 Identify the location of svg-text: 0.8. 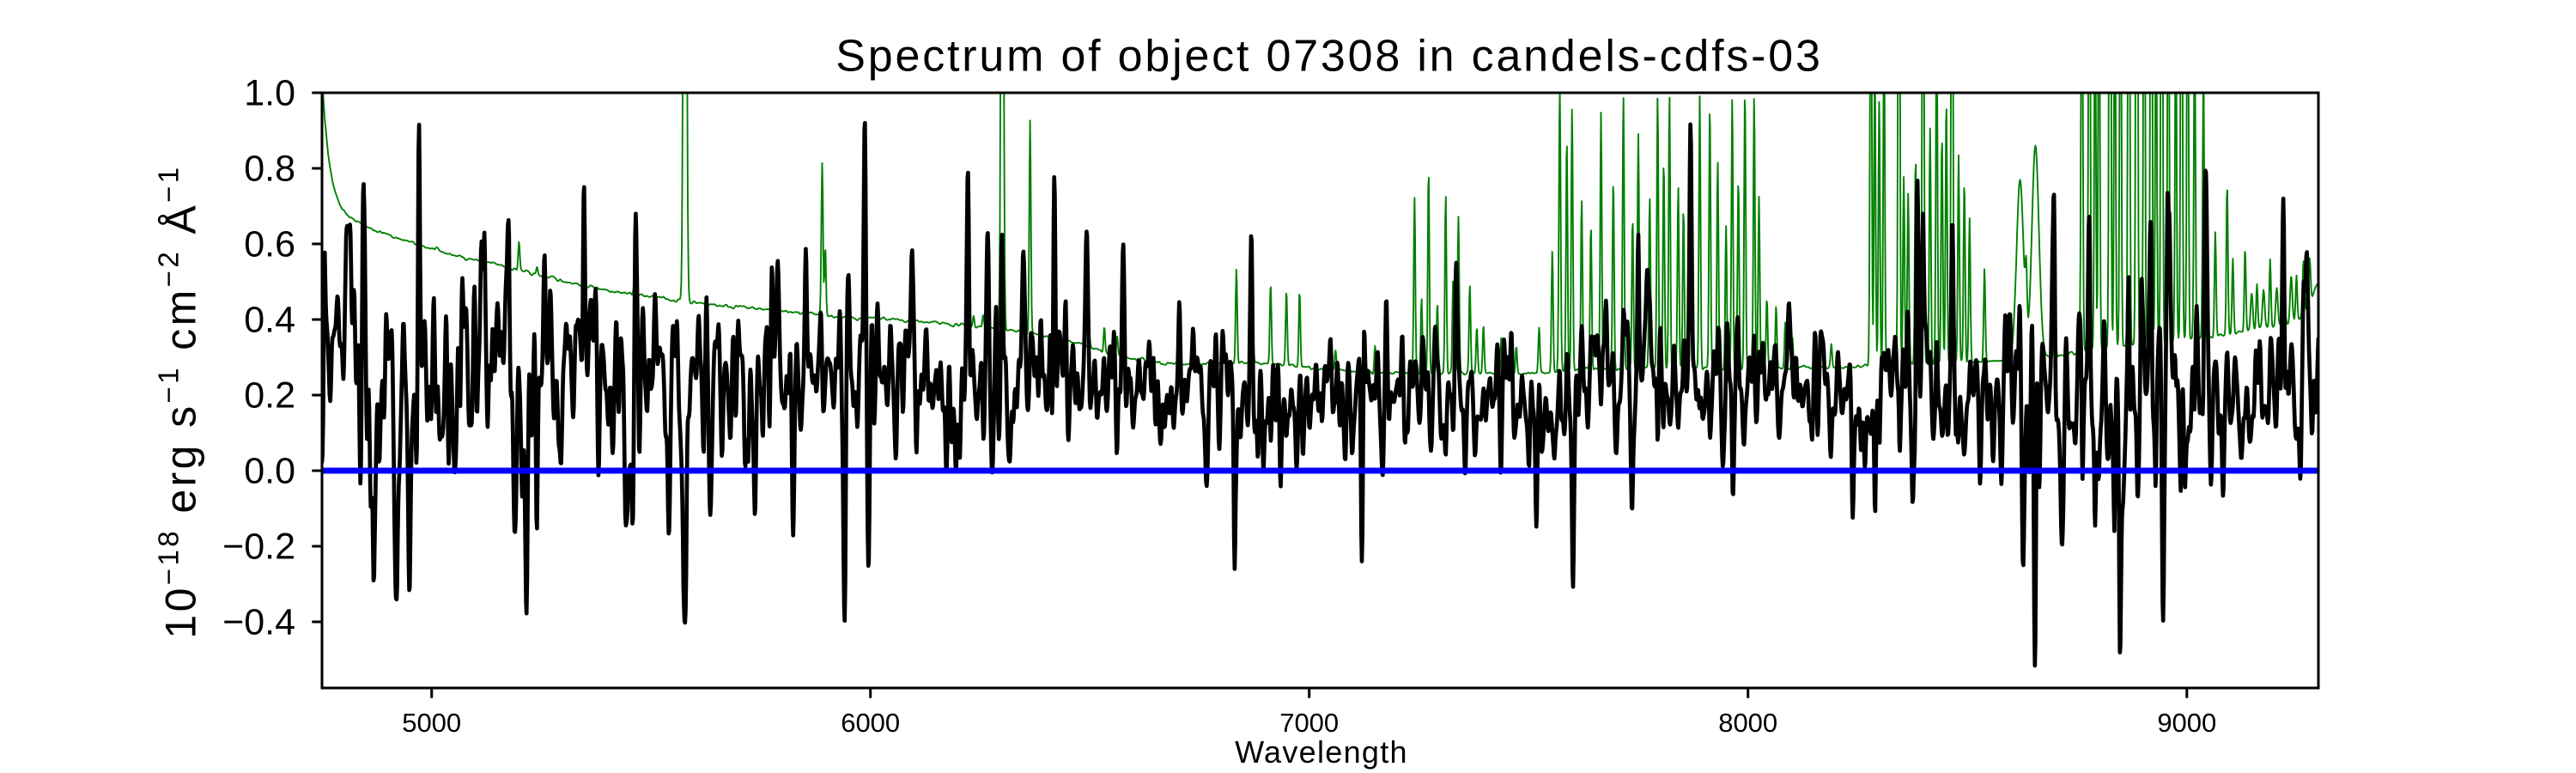
(269, 169).